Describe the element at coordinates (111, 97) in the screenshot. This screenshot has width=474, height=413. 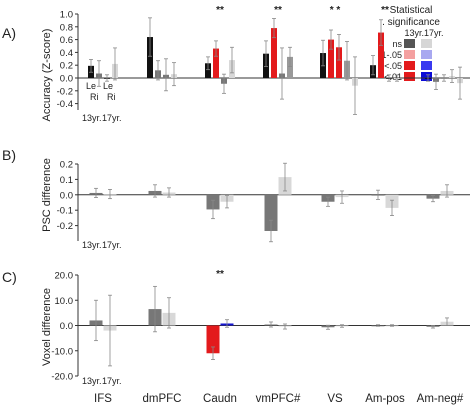
I see `lr-note-ri-2: Ri` at that location.